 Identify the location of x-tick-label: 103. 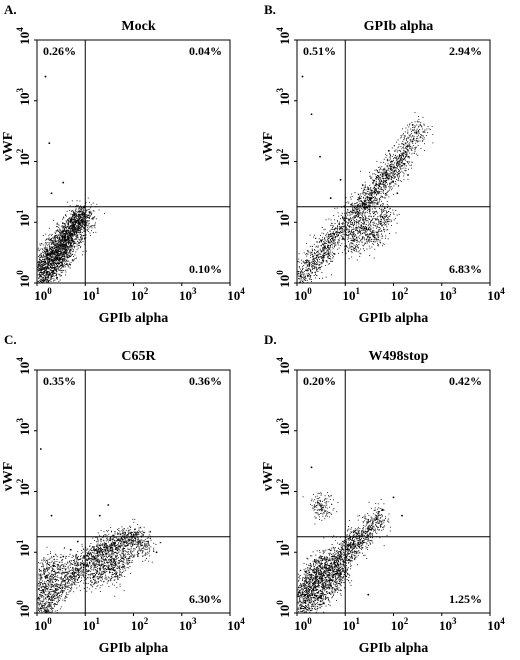
(188, 294).